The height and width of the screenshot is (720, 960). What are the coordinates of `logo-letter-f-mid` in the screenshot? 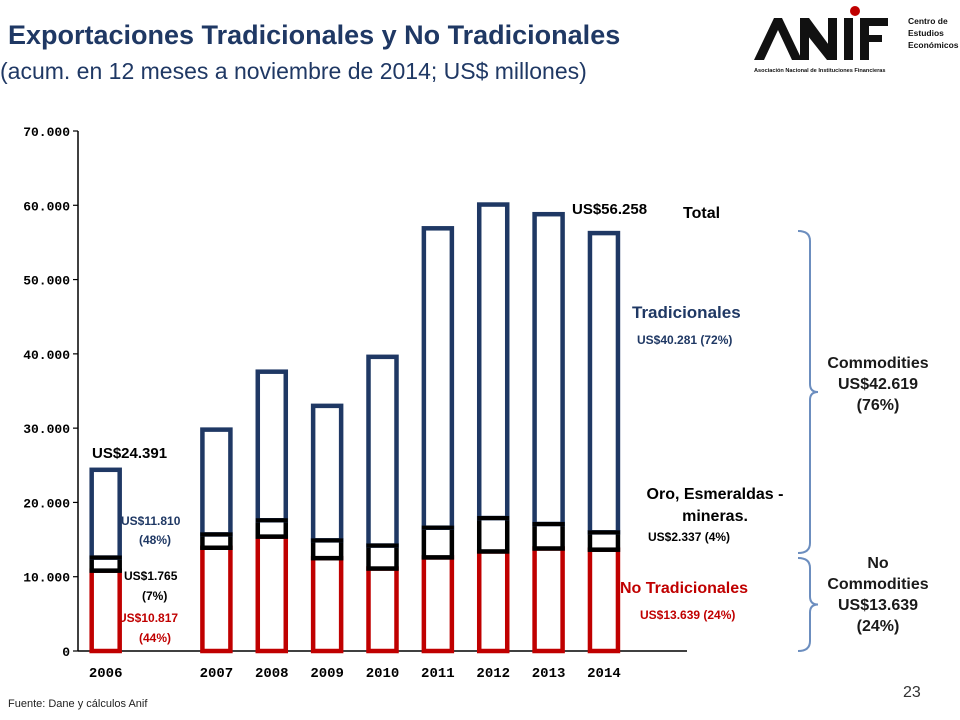 It's located at (871, 38).